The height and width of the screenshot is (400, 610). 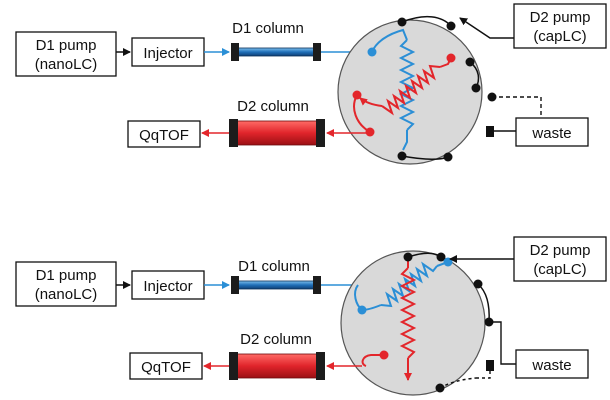 I want to click on valve-ports, so click(x=424, y=89).